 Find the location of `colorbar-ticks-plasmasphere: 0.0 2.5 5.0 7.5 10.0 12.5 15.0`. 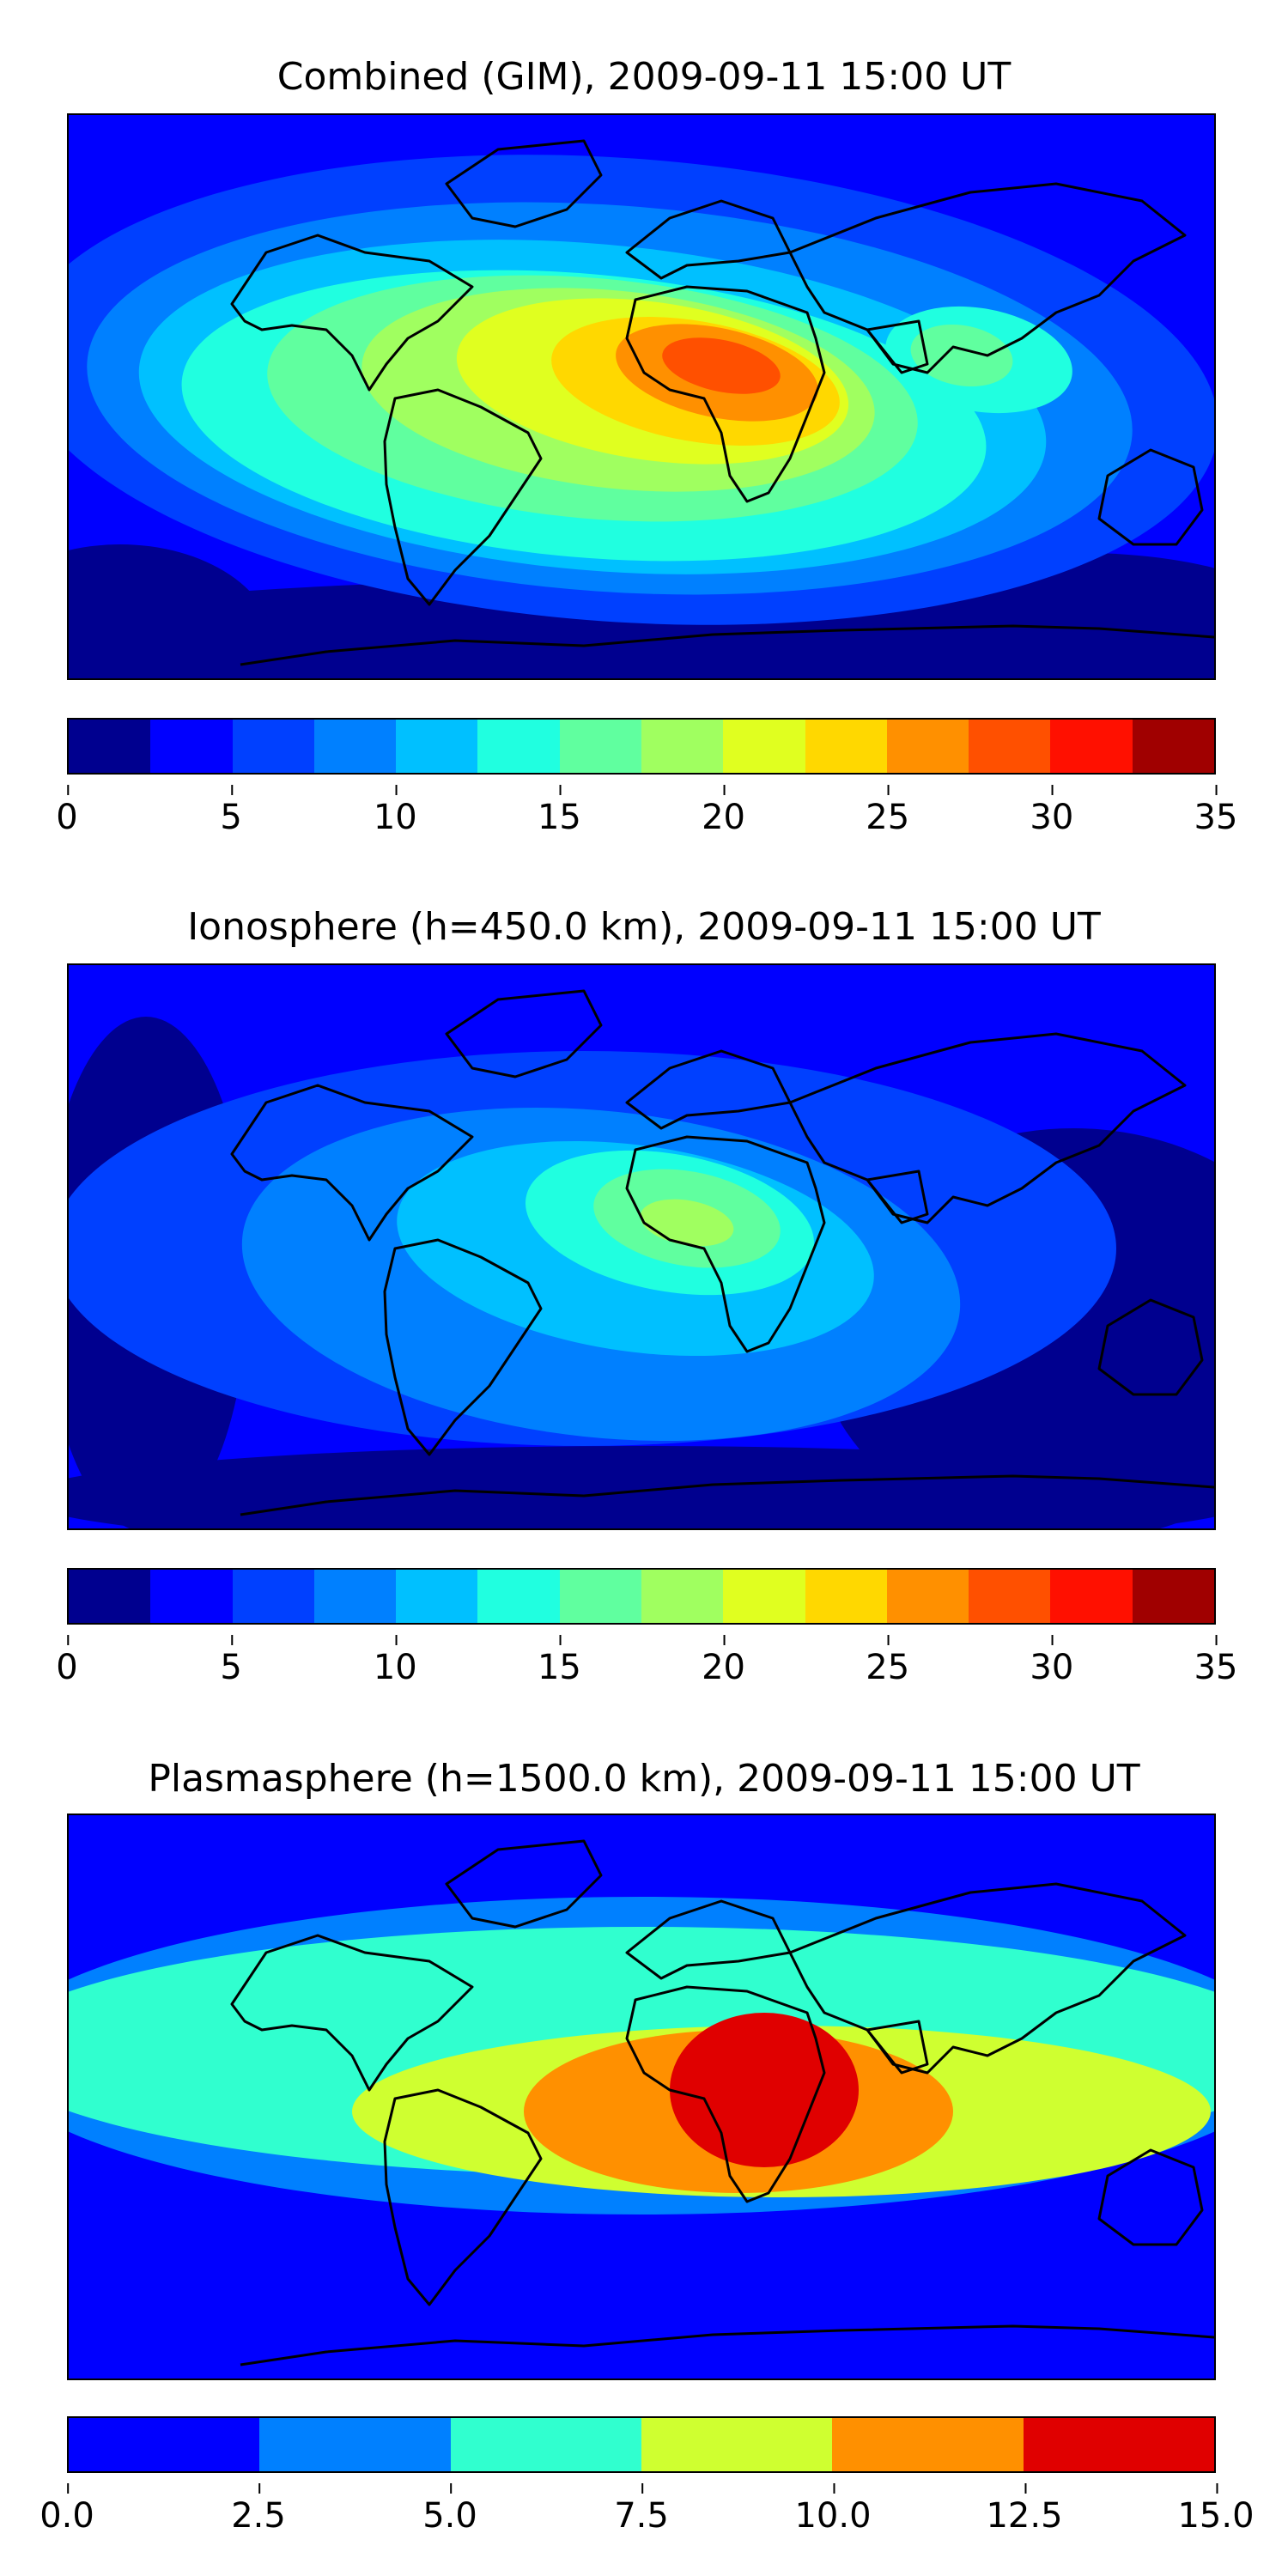

colorbar-ticks-plasmasphere: 0.0 2.5 5.0 7.5 10.0 12.5 15.0 is located at coordinates (647, 2515).